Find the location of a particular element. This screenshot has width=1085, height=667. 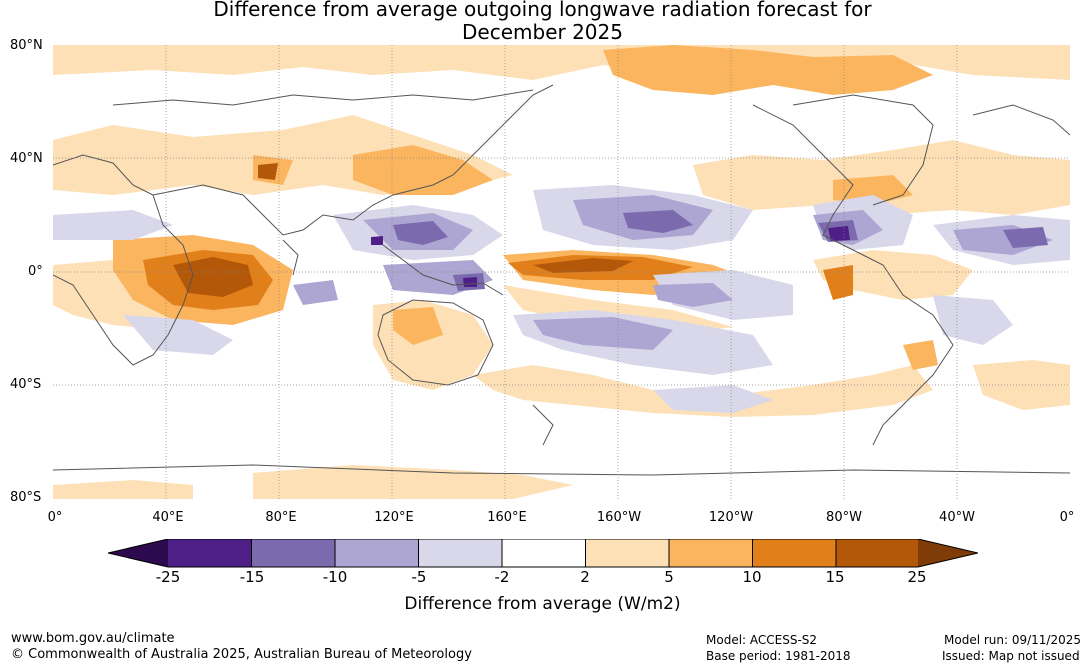

colorbar-tick: 2 is located at coordinates (585, 577).